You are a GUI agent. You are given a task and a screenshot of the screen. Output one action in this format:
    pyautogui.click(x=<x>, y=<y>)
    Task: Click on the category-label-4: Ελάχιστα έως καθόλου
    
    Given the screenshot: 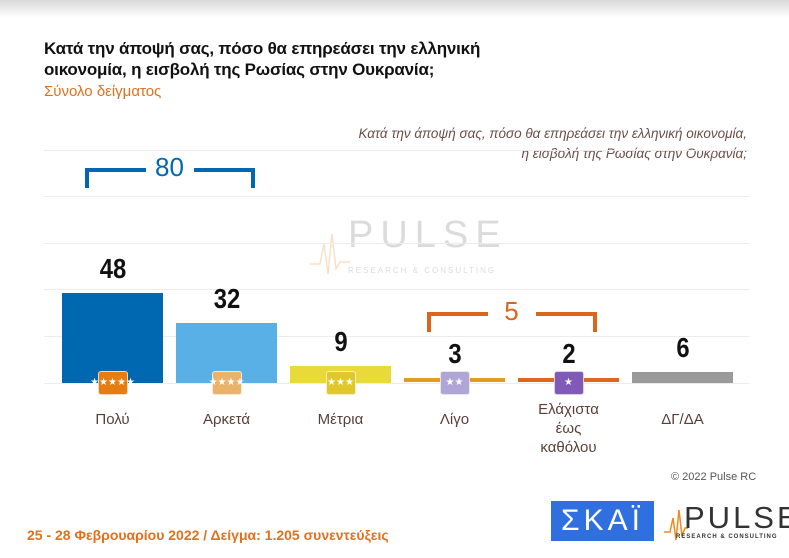 What is the action you would take?
    pyautogui.click(x=569, y=428)
    